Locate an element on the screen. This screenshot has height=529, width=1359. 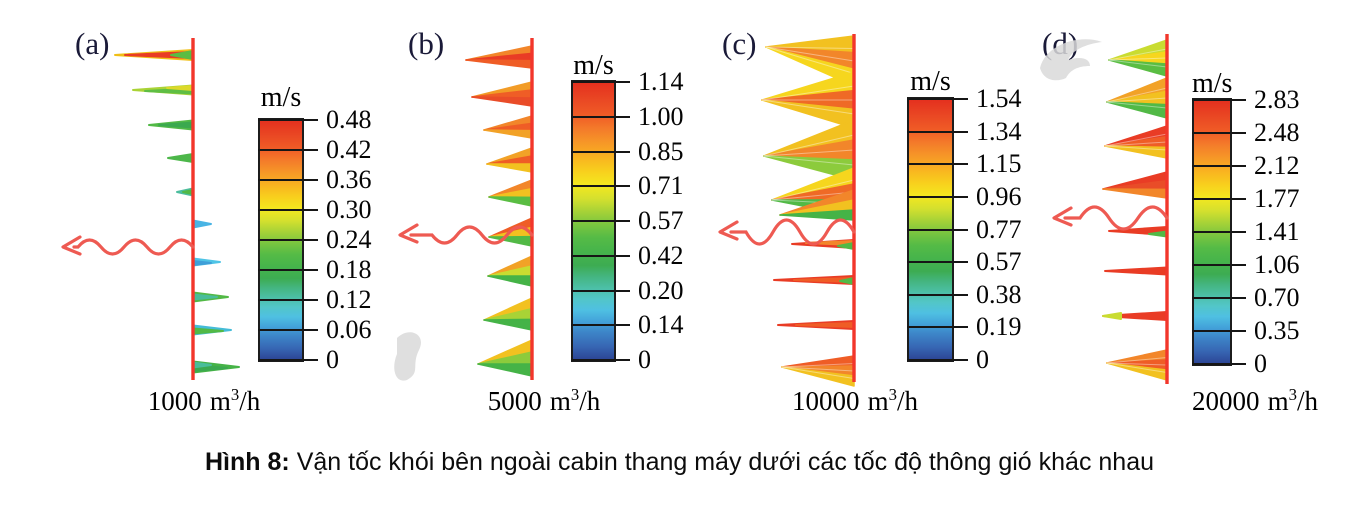
flow-rate-label-b: 5000 m3/h is located at coordinates (544, 400).